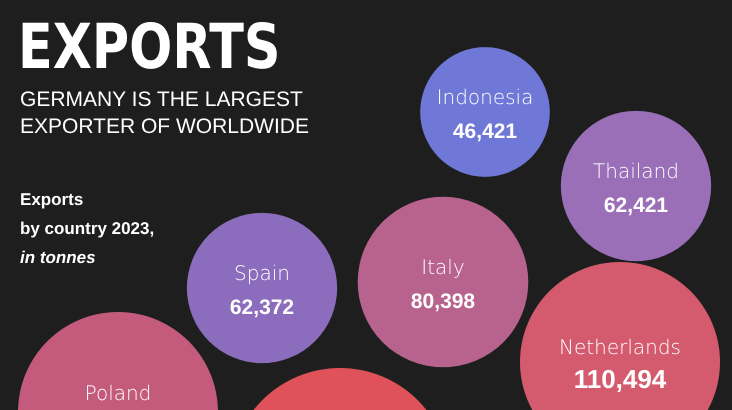 The image size is (732, 410). What do you see at coordinates (87, 228) in the screenshot?
I see `text: by country 2023,` at bounding box center [87, 228].